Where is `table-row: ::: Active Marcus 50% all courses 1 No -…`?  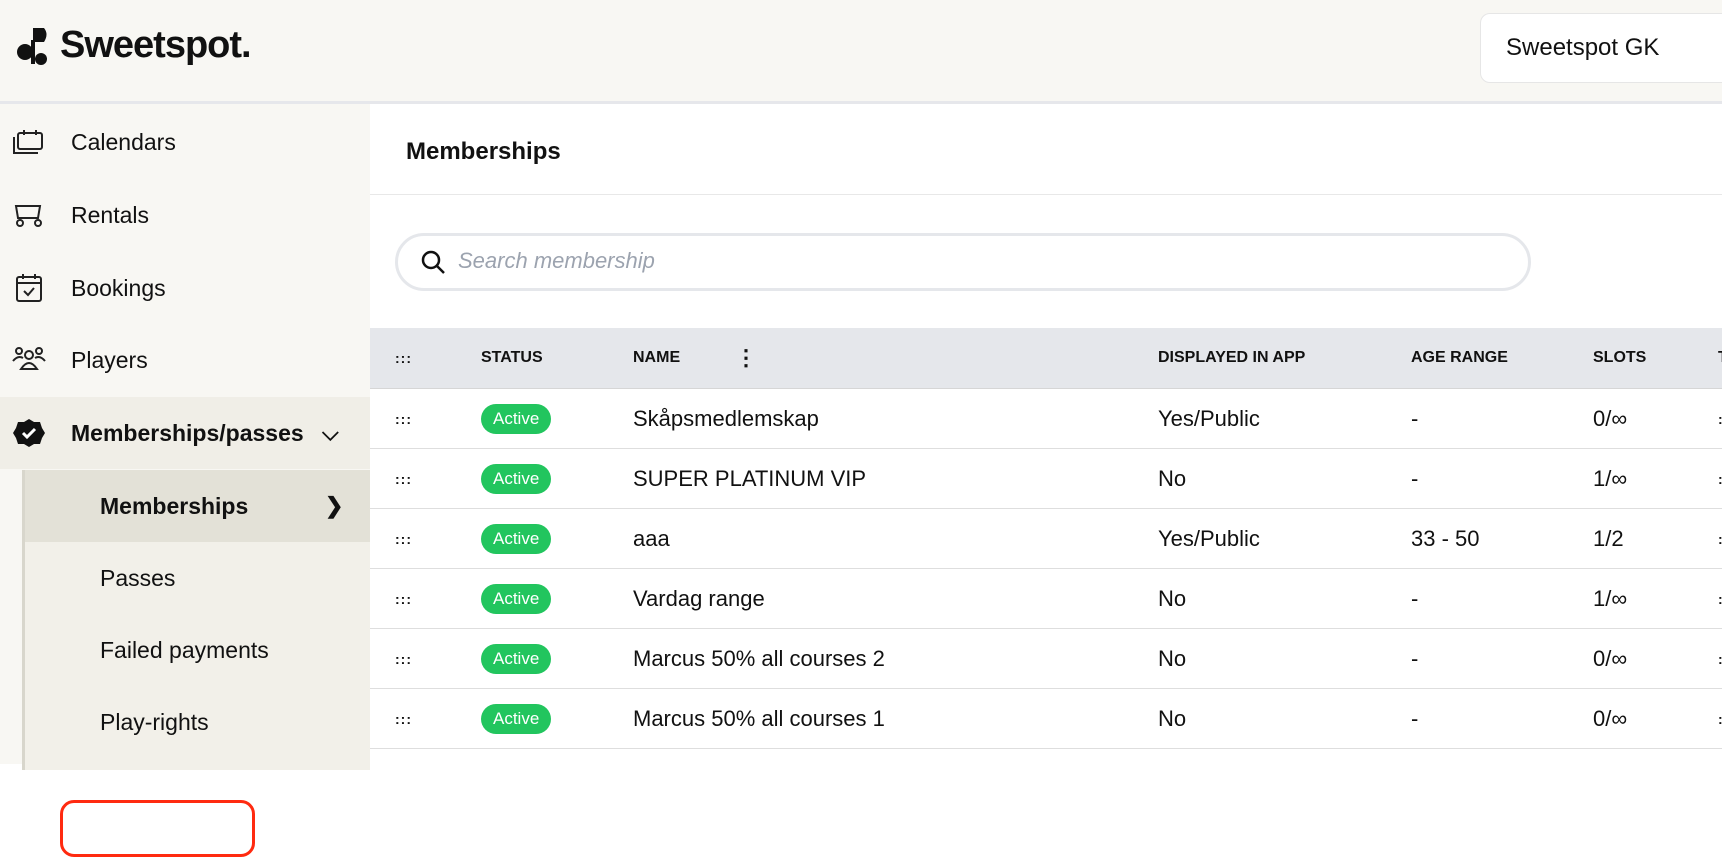
table-row: ::: Active Marcus 50% all courses 1 No -… is located at coordinates (1046, 719).